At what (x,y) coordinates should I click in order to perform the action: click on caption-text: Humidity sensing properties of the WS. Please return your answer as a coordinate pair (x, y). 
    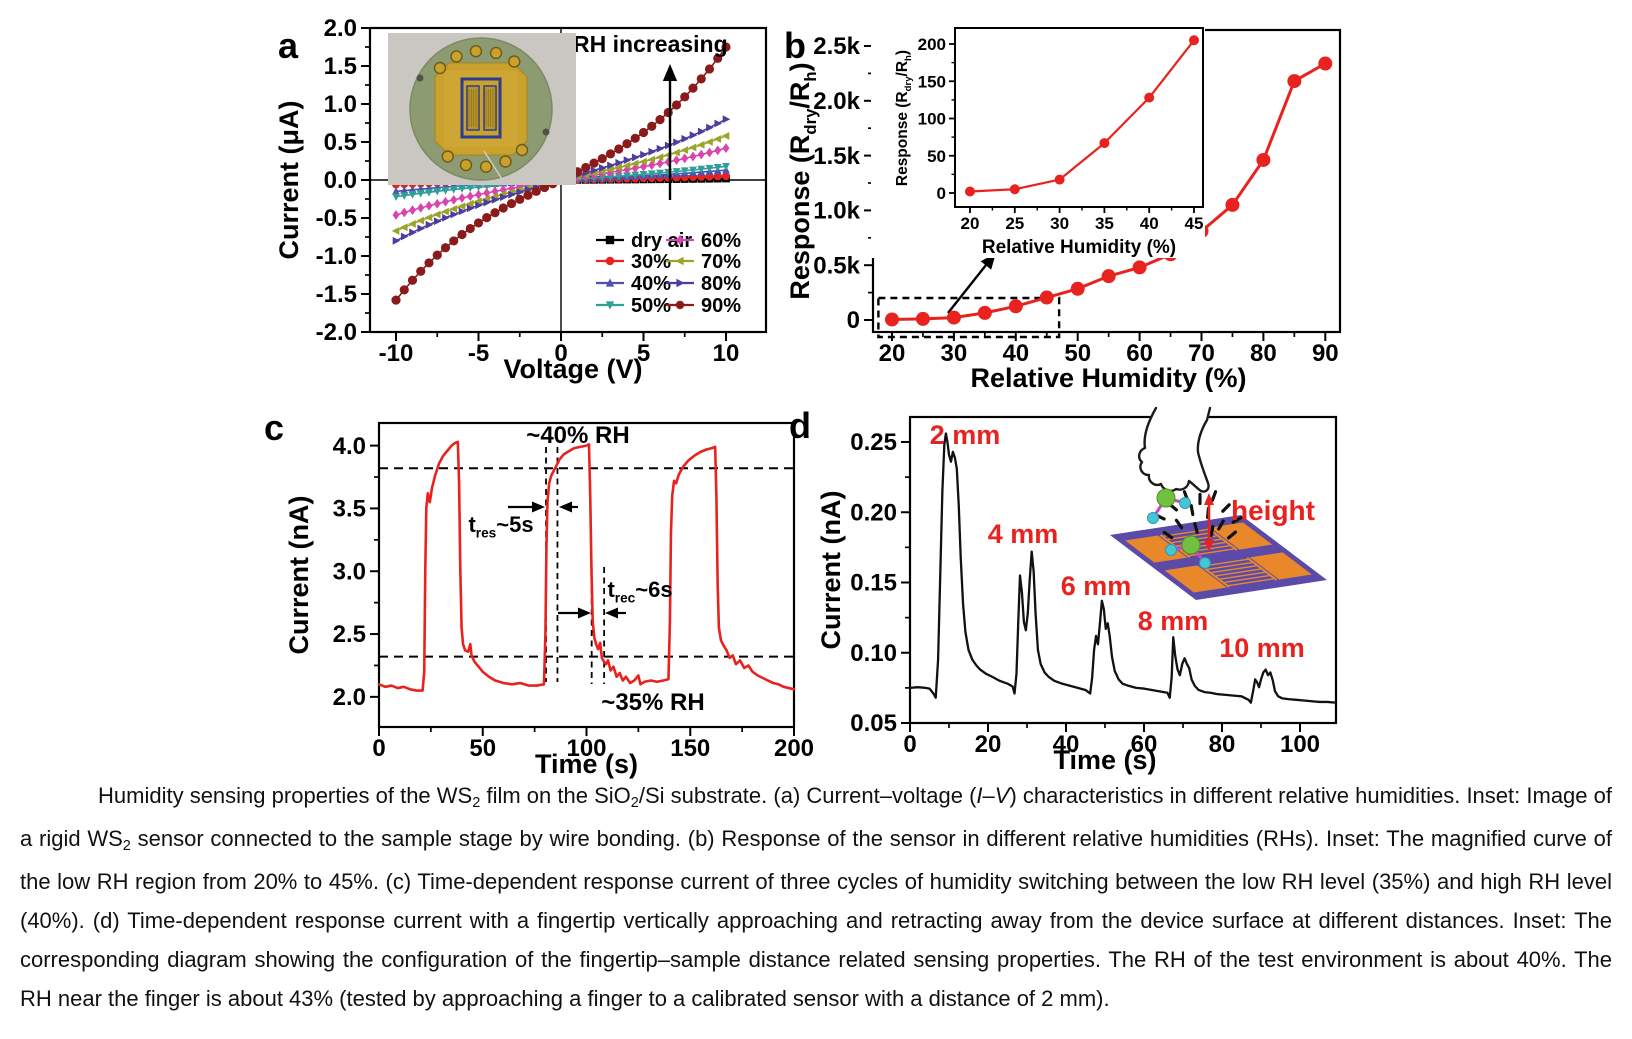
    Looking at the image, I should click on (285, 795).